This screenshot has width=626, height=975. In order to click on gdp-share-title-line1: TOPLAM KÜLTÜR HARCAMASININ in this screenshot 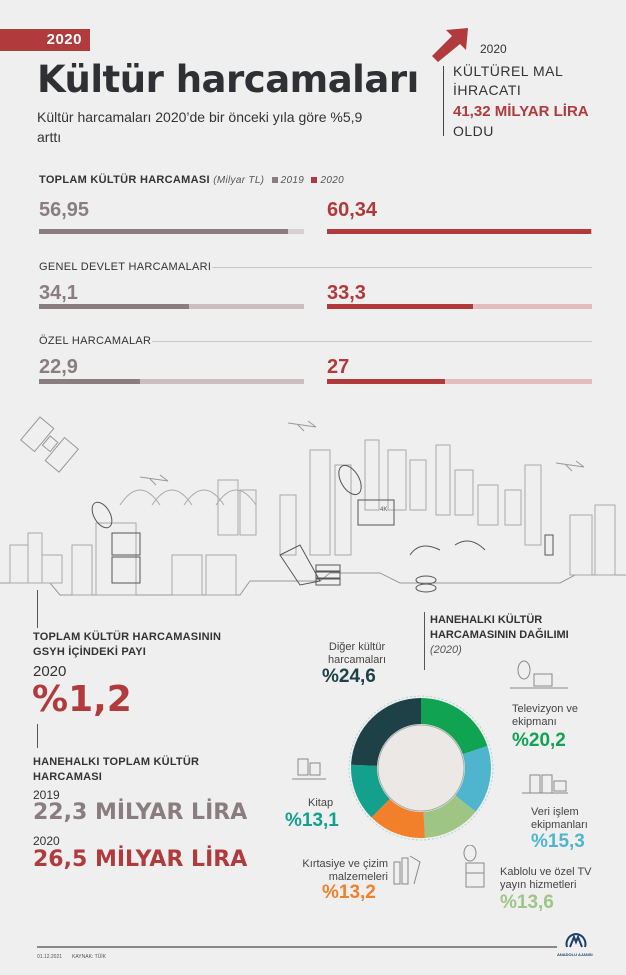, I will do `click(127, 637)`.